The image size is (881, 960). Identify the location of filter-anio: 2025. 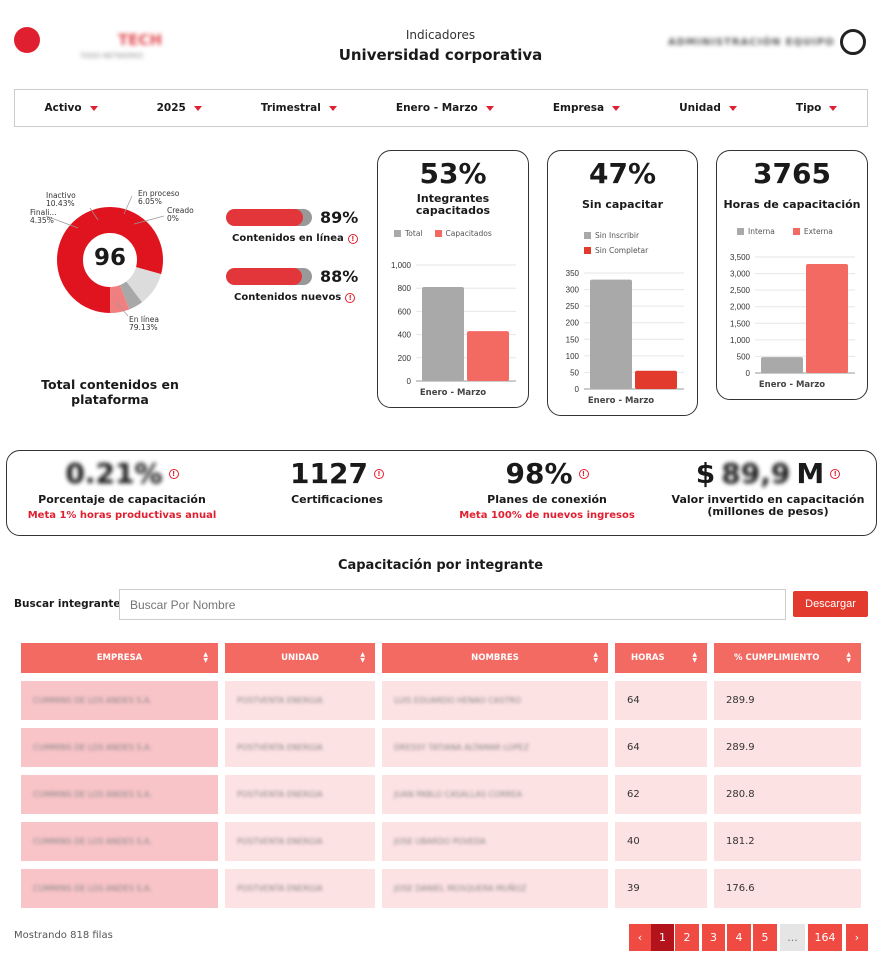
(179, 108).